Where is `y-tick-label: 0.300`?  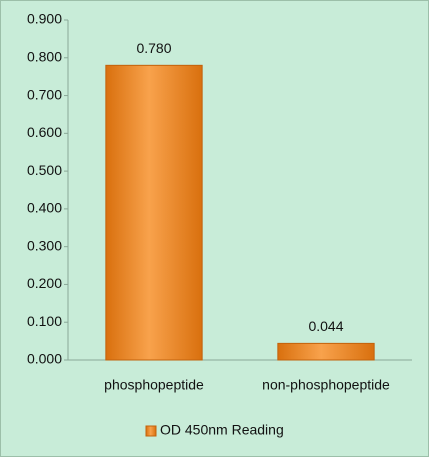
y-tick-label: 0.300 is located at coordinates (44, 245).